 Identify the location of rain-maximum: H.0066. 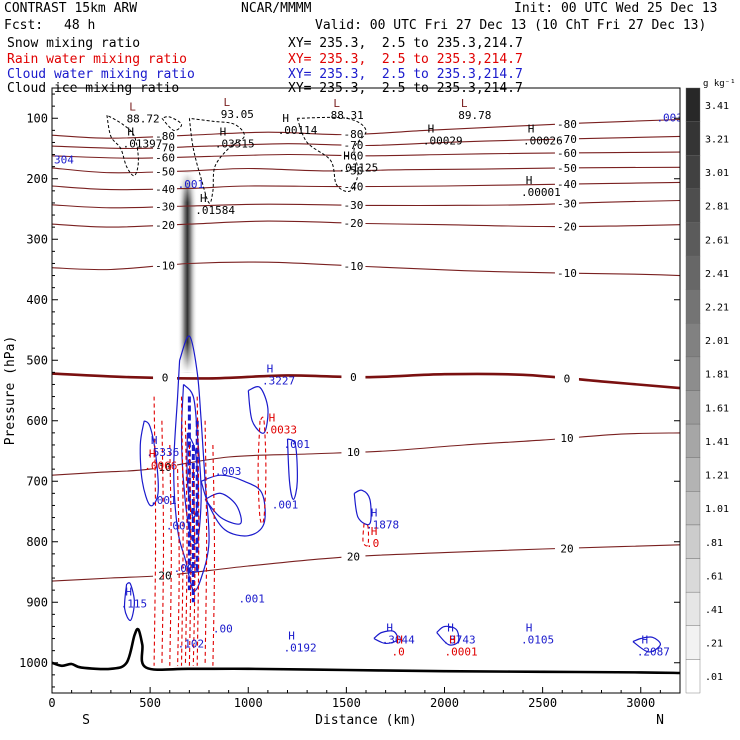
(160, 459).